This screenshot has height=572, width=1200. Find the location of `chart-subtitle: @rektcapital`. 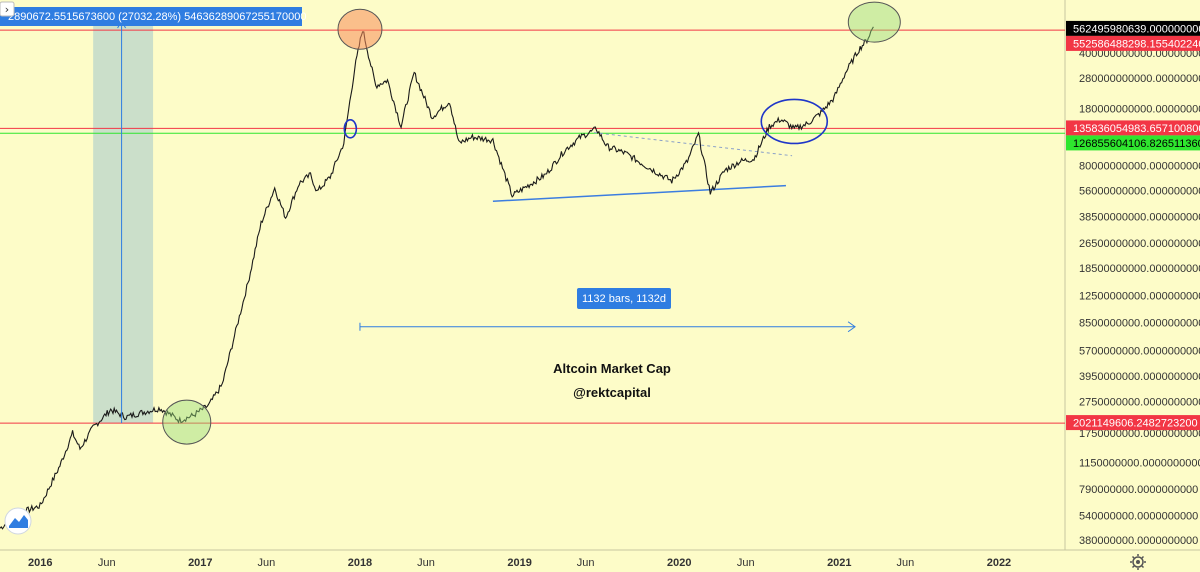

chart-subtitle: @rektcapital is located at coordinates (612, 392).